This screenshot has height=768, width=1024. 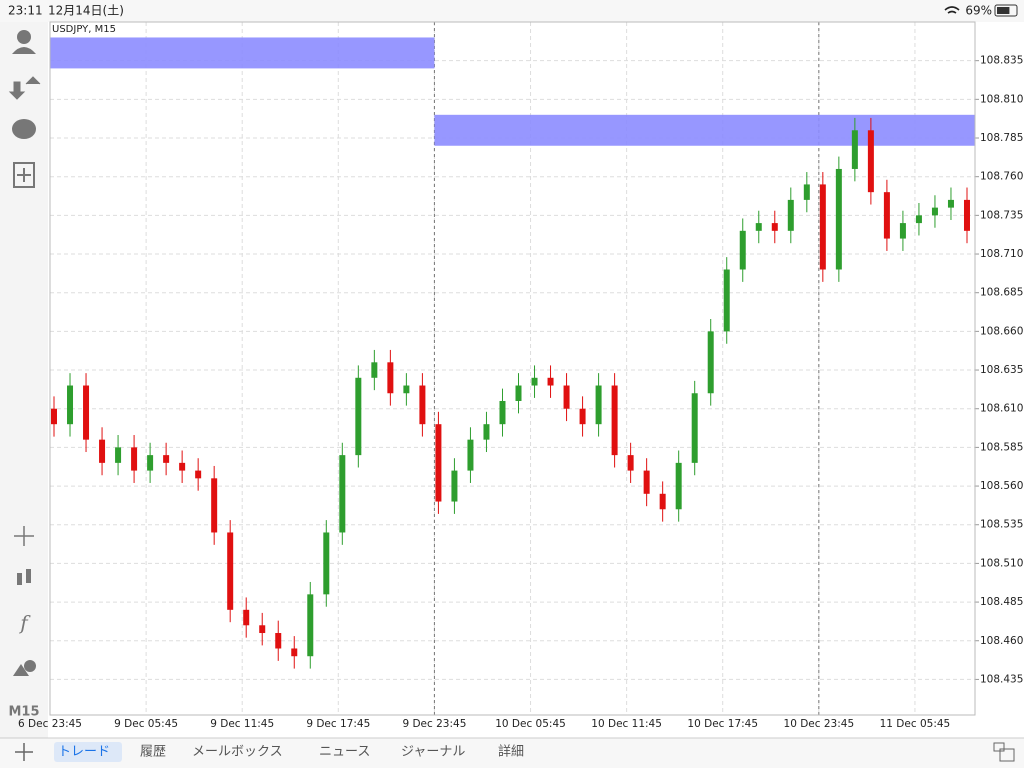 I want to click on trade-icon, so click(x=24, y=88).